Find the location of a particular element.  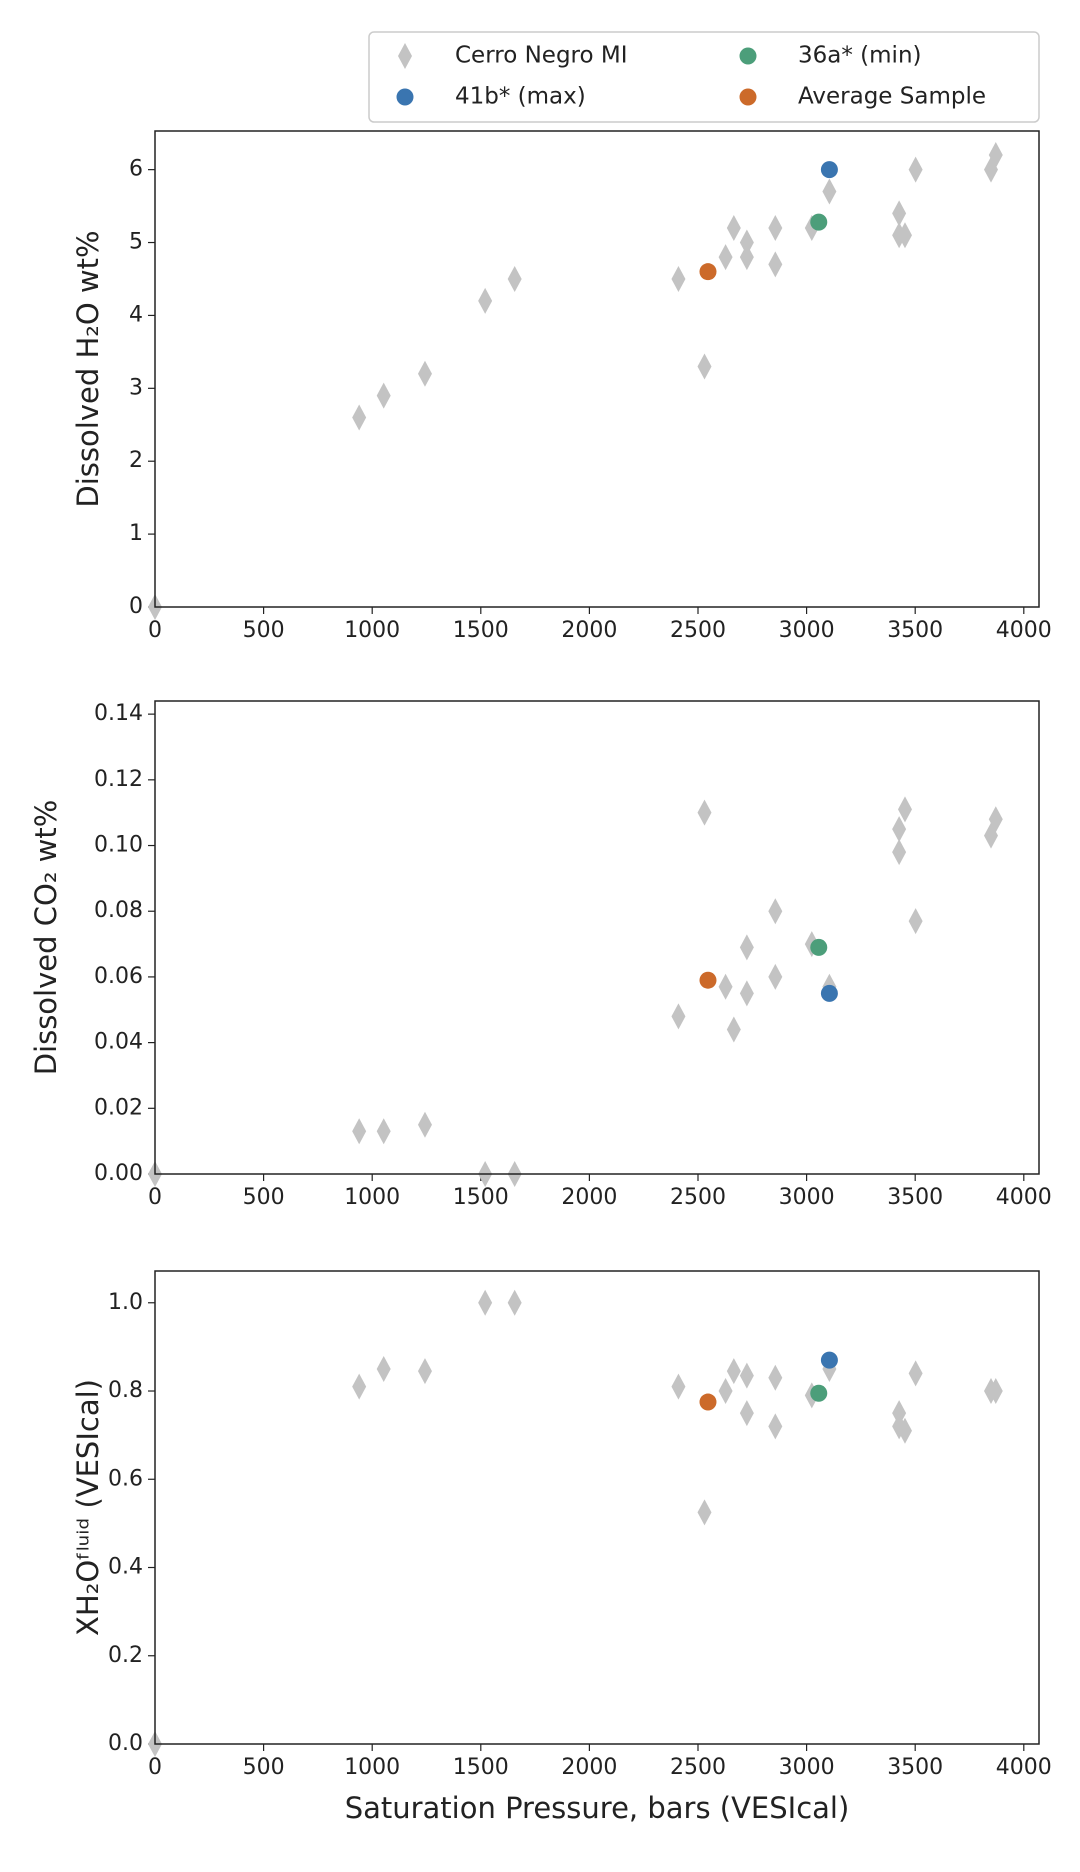

y-tick-label: 1.0 is located at coordinates (125, 1302).